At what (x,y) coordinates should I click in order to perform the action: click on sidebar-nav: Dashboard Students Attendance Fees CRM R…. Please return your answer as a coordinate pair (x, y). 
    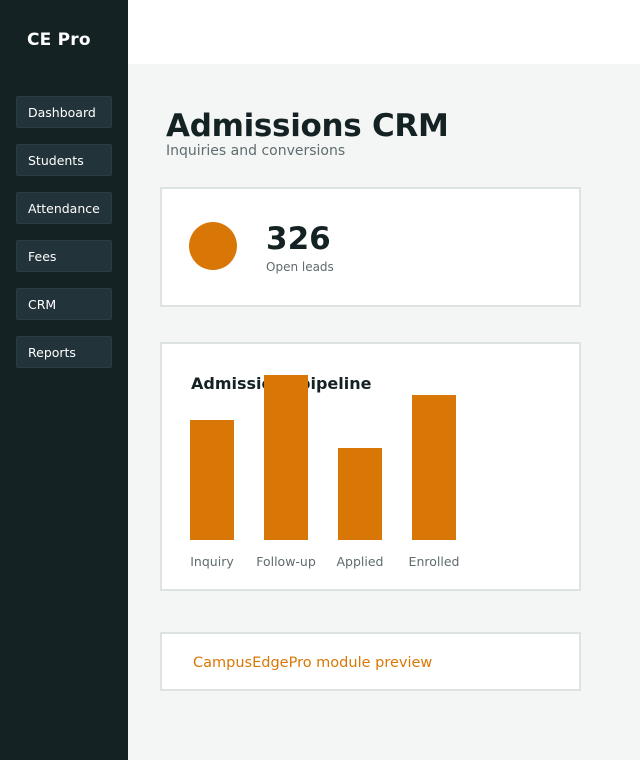
    Looking at the image, I should click on (64, 240).